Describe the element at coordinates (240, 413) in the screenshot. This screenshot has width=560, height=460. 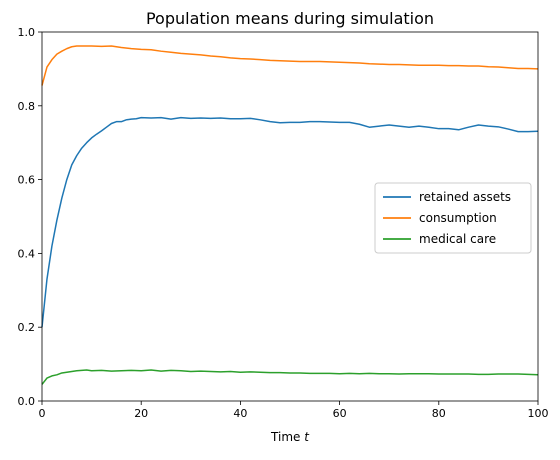
I see `x-tick-label: 40` at that location.